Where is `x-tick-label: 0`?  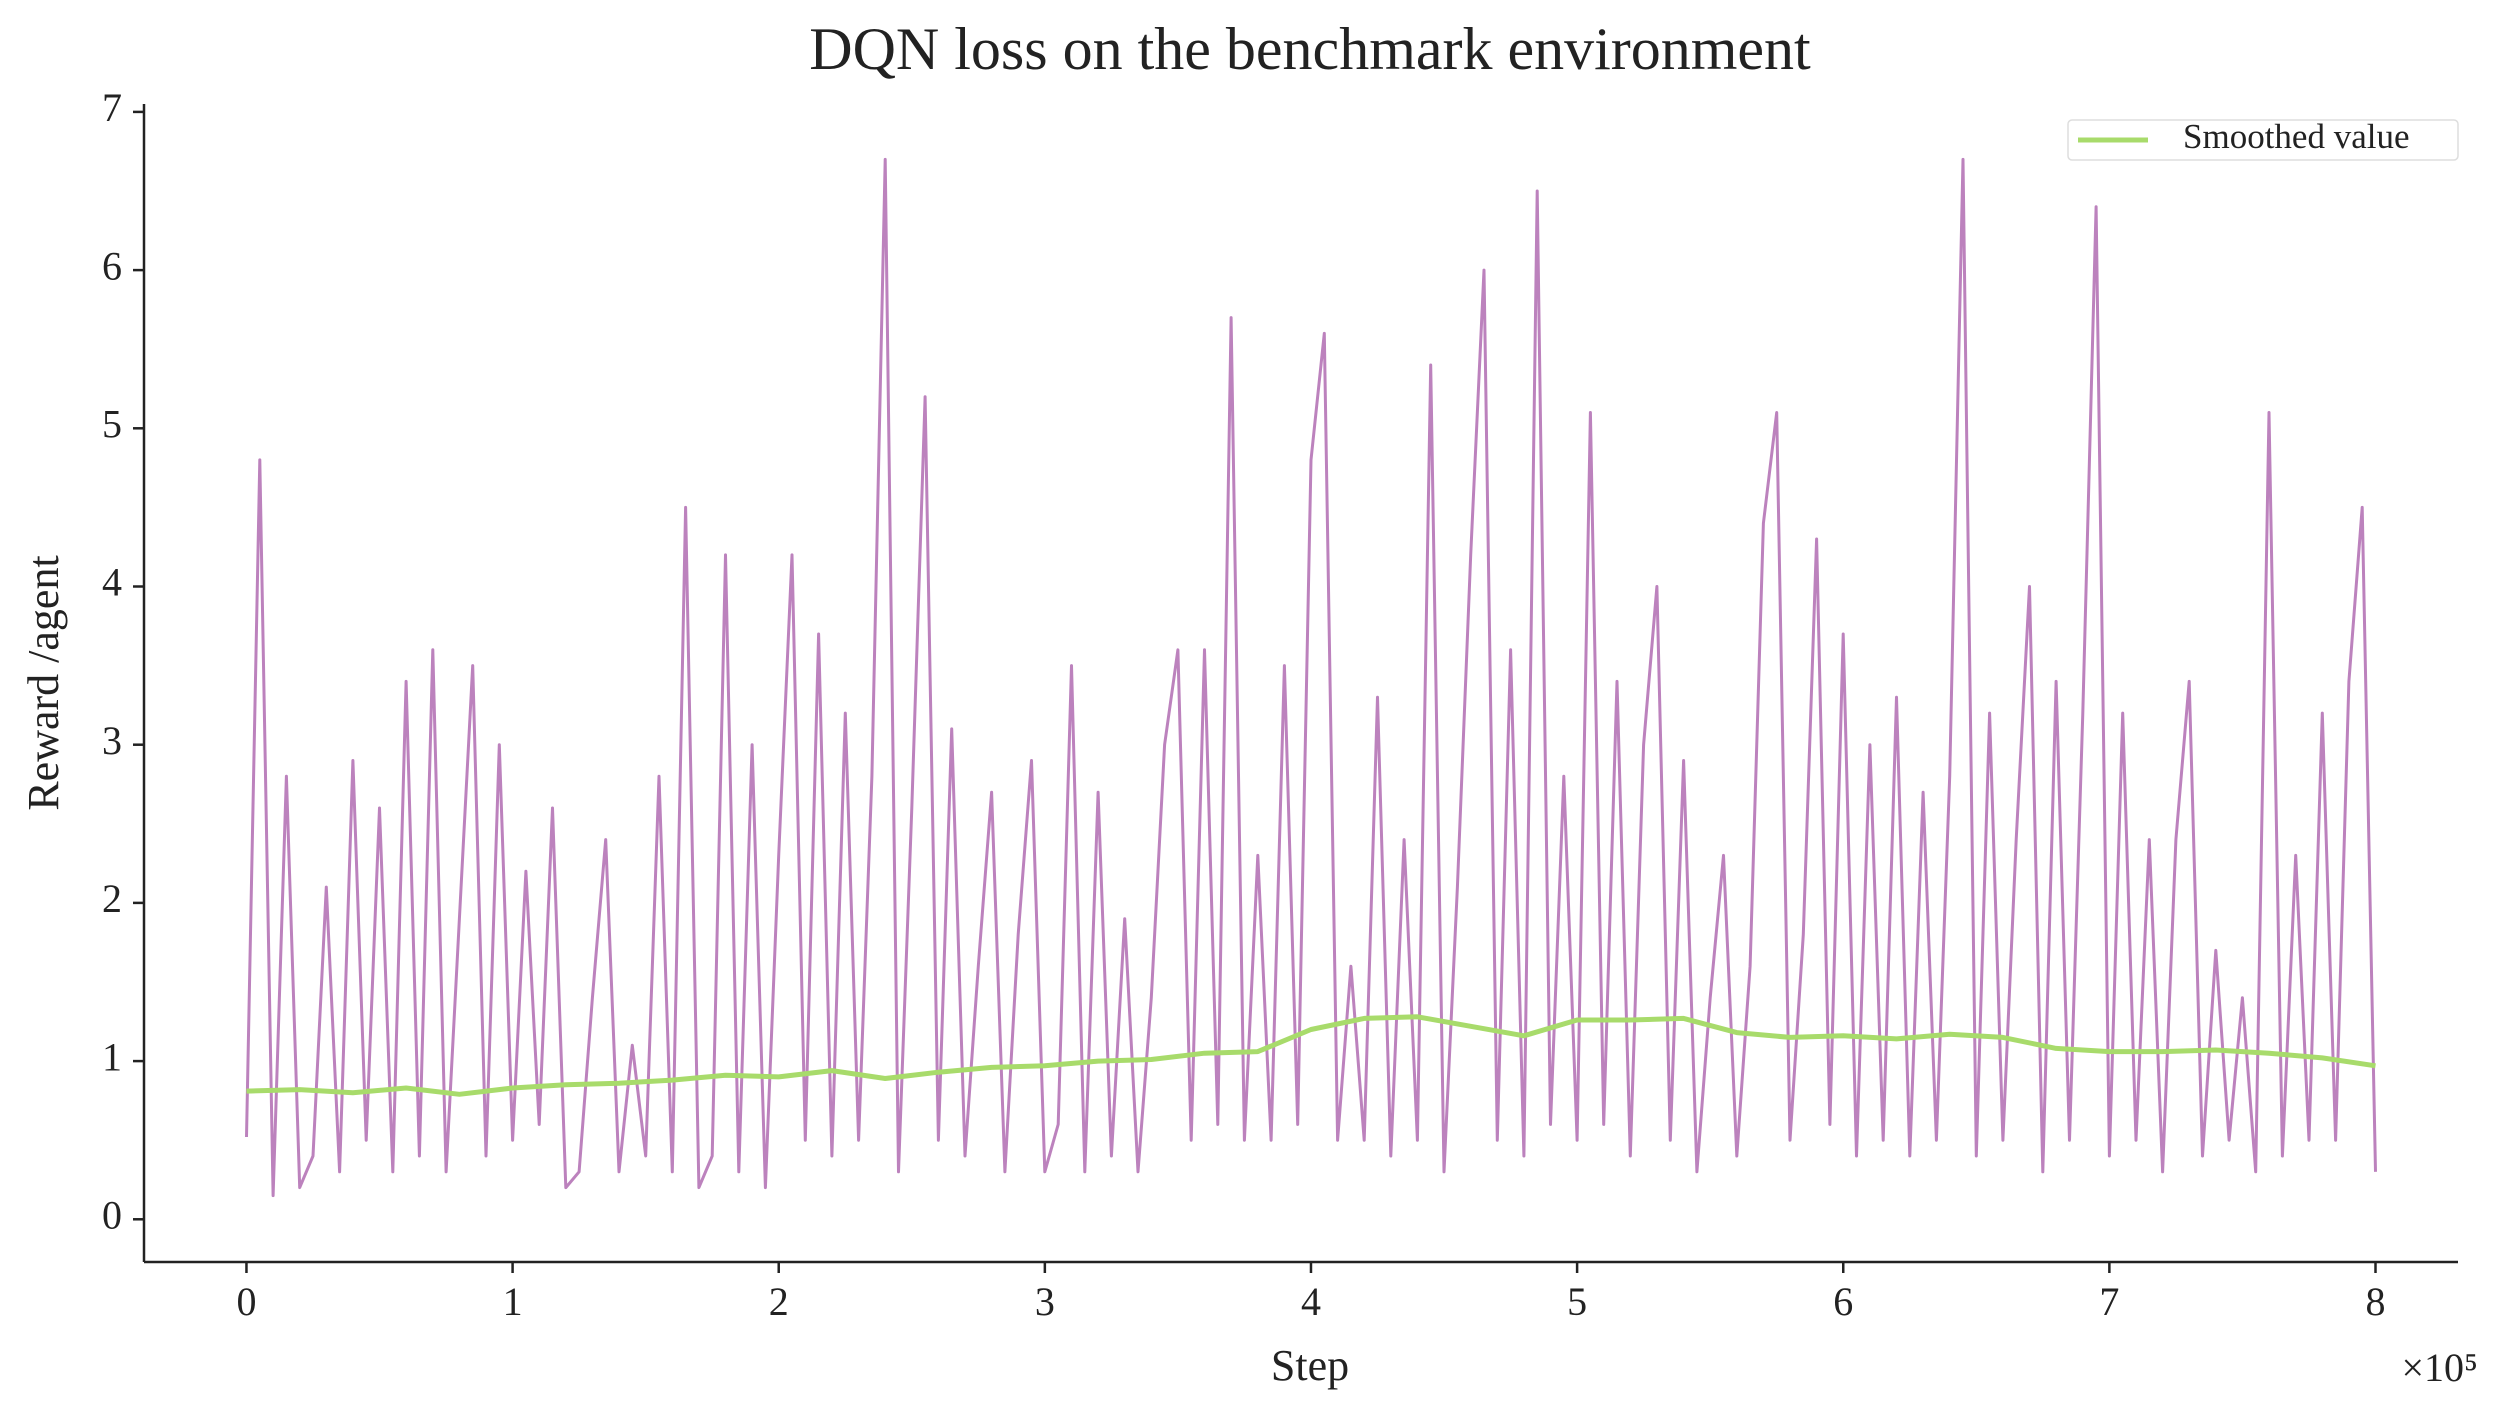 x-tick-label: 0 is located at coordinates (246, 1301).